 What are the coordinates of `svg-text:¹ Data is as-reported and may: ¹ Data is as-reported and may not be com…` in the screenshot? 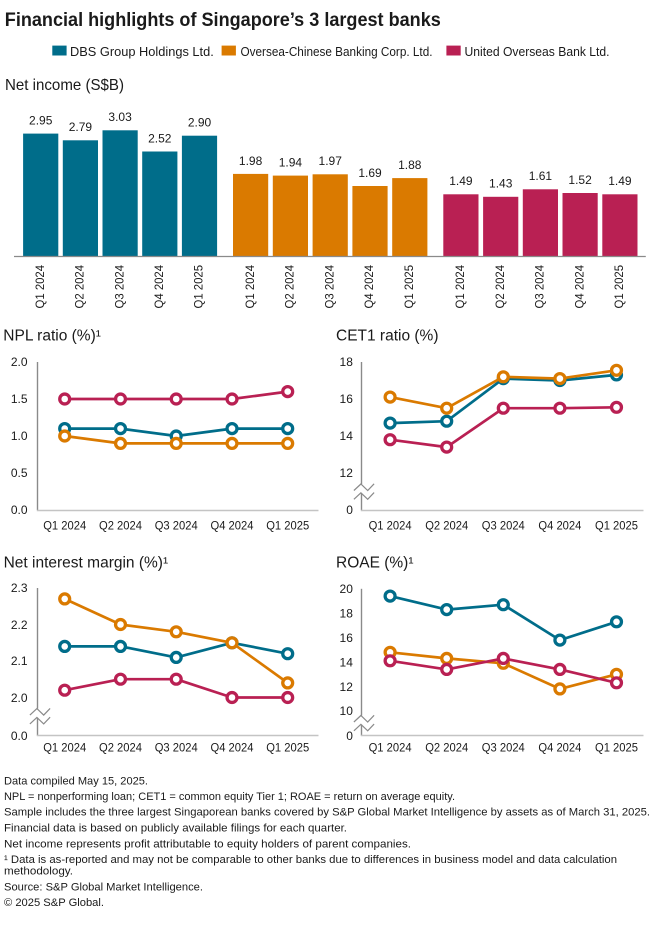 It's located at (310, 860).